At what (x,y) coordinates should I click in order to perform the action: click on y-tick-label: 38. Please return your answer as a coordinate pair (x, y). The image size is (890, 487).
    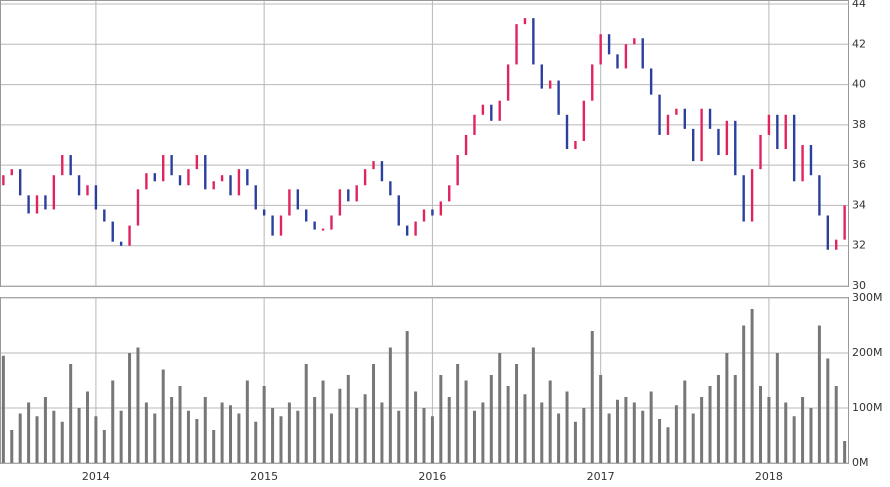
    Looking at the image, I should click on (859, 124).